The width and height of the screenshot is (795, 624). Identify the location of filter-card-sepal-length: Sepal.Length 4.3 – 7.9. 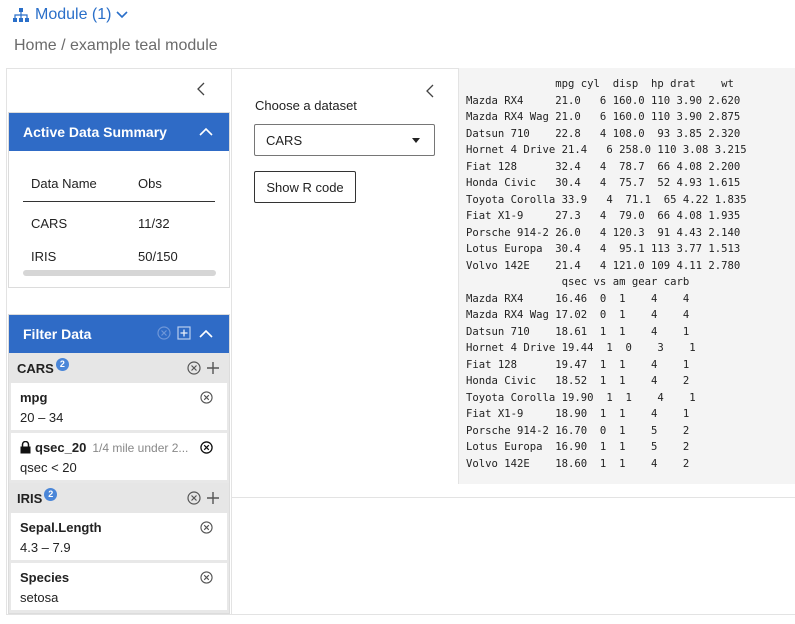
(119, 536).